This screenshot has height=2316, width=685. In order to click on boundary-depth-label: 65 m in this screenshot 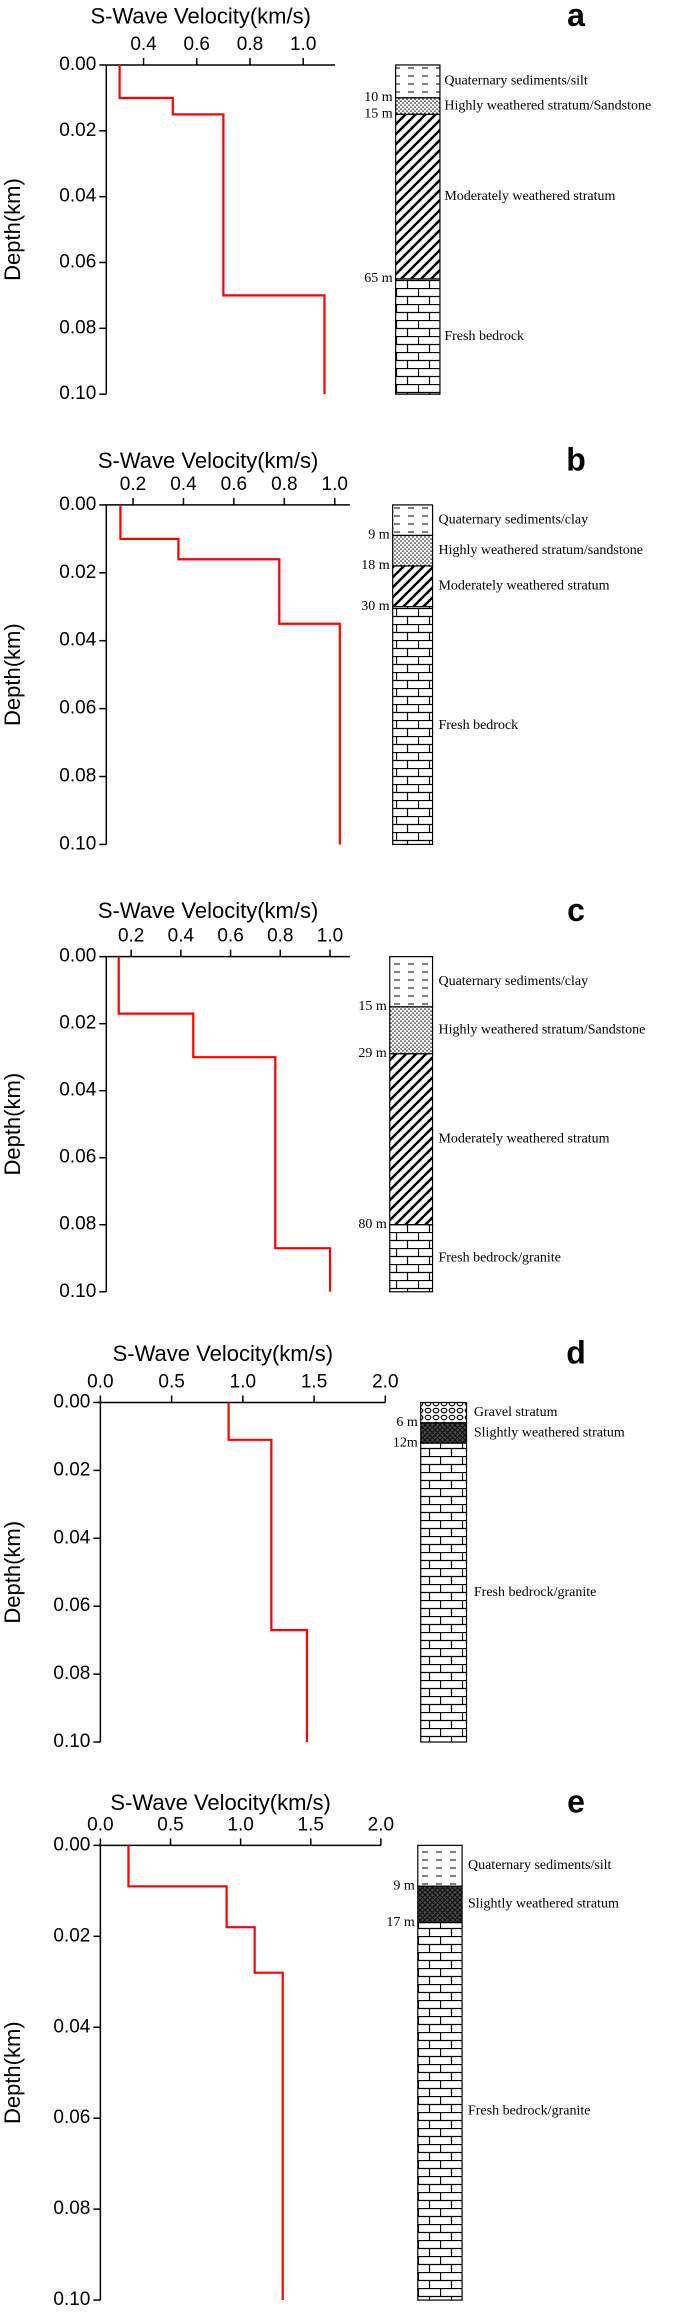, I will do `click(378, 278)`.